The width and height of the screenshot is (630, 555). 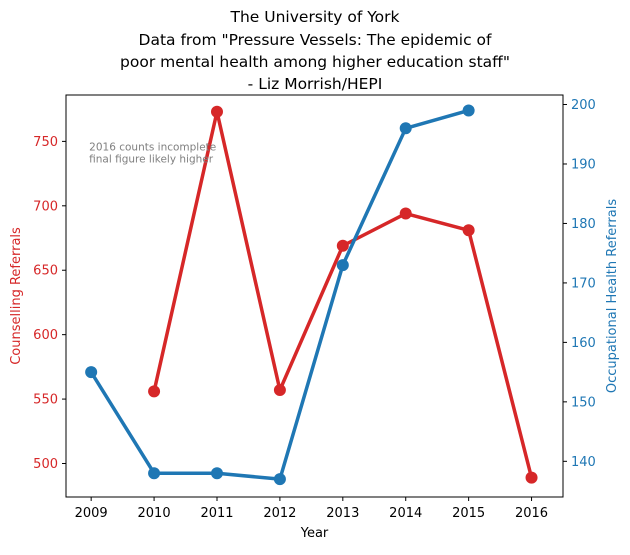 What do you see at coordinates (583, 164) in the screenshot?
I see `y-right-tick-label: 190` at bounding box center [583, 164].